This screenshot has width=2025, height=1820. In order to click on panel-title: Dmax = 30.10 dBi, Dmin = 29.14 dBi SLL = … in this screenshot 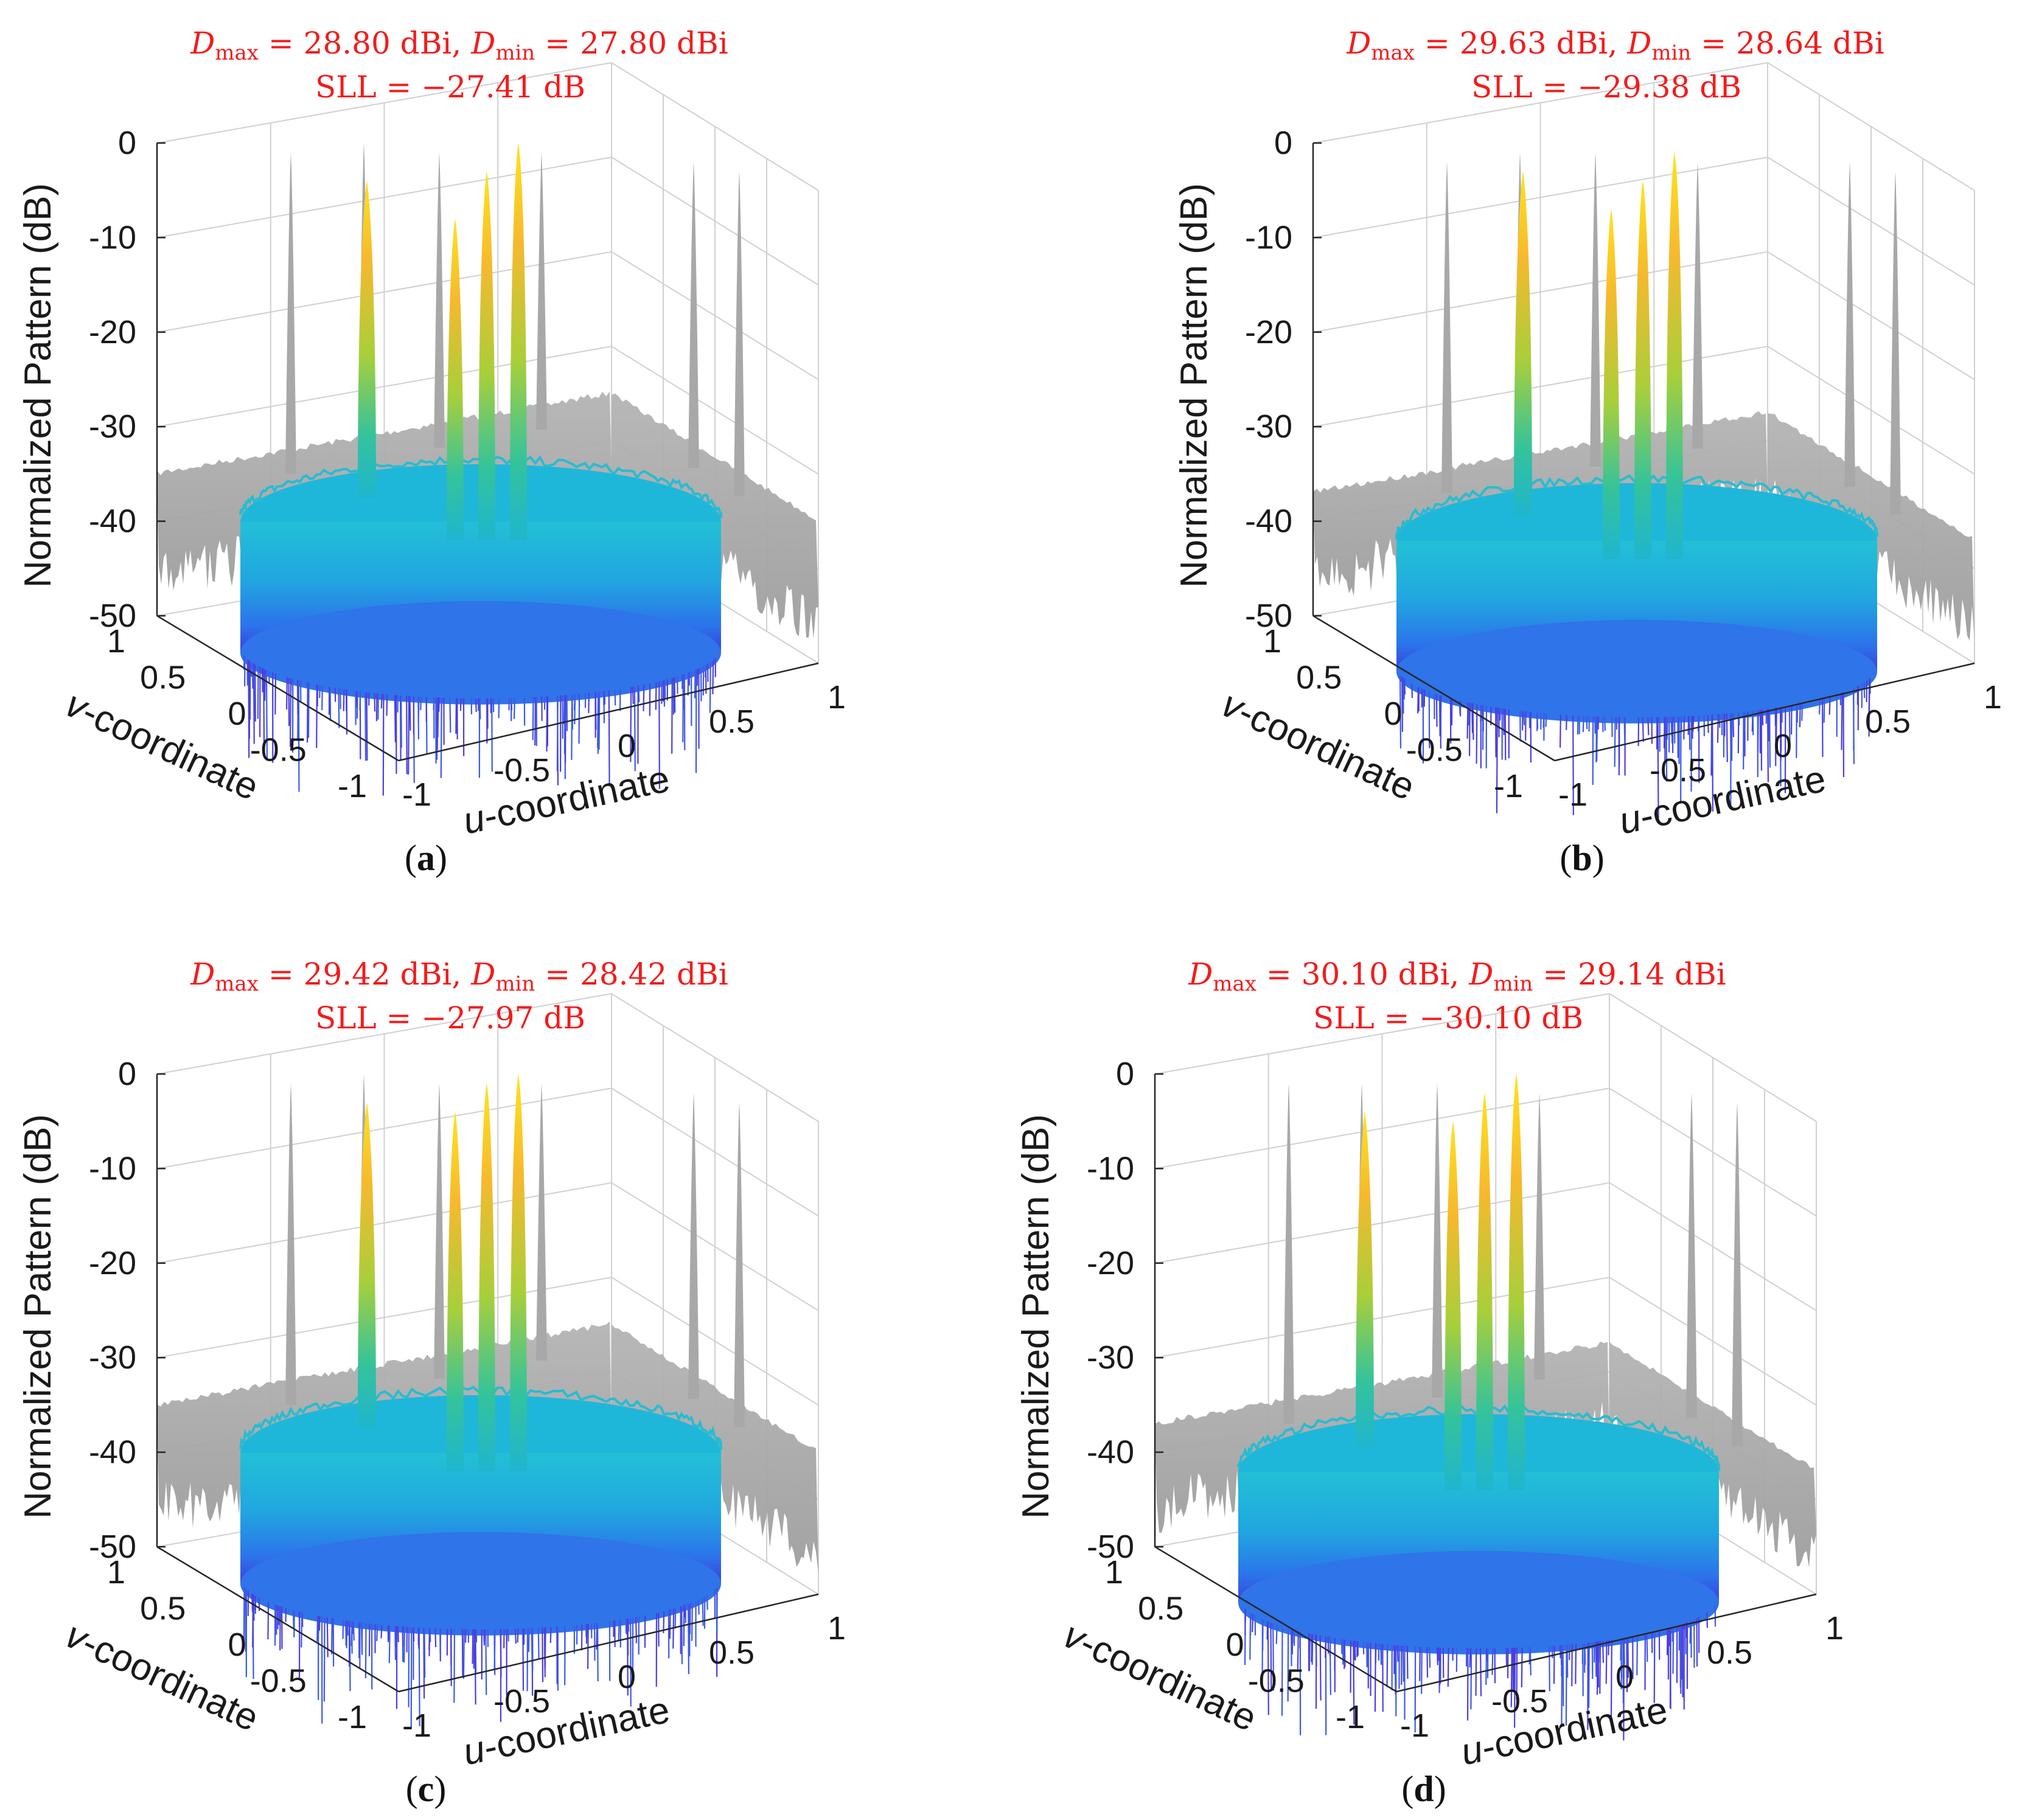, I will do `click(1457, 997)`.